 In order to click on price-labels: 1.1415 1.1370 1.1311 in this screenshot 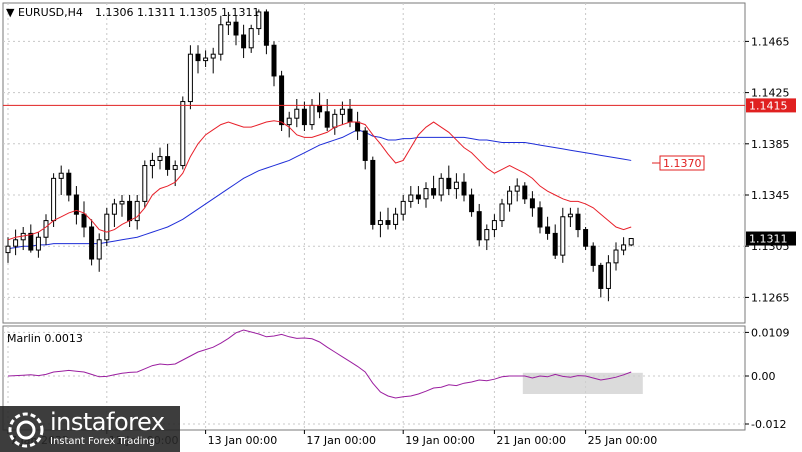, I will do `click(727, 172)`.